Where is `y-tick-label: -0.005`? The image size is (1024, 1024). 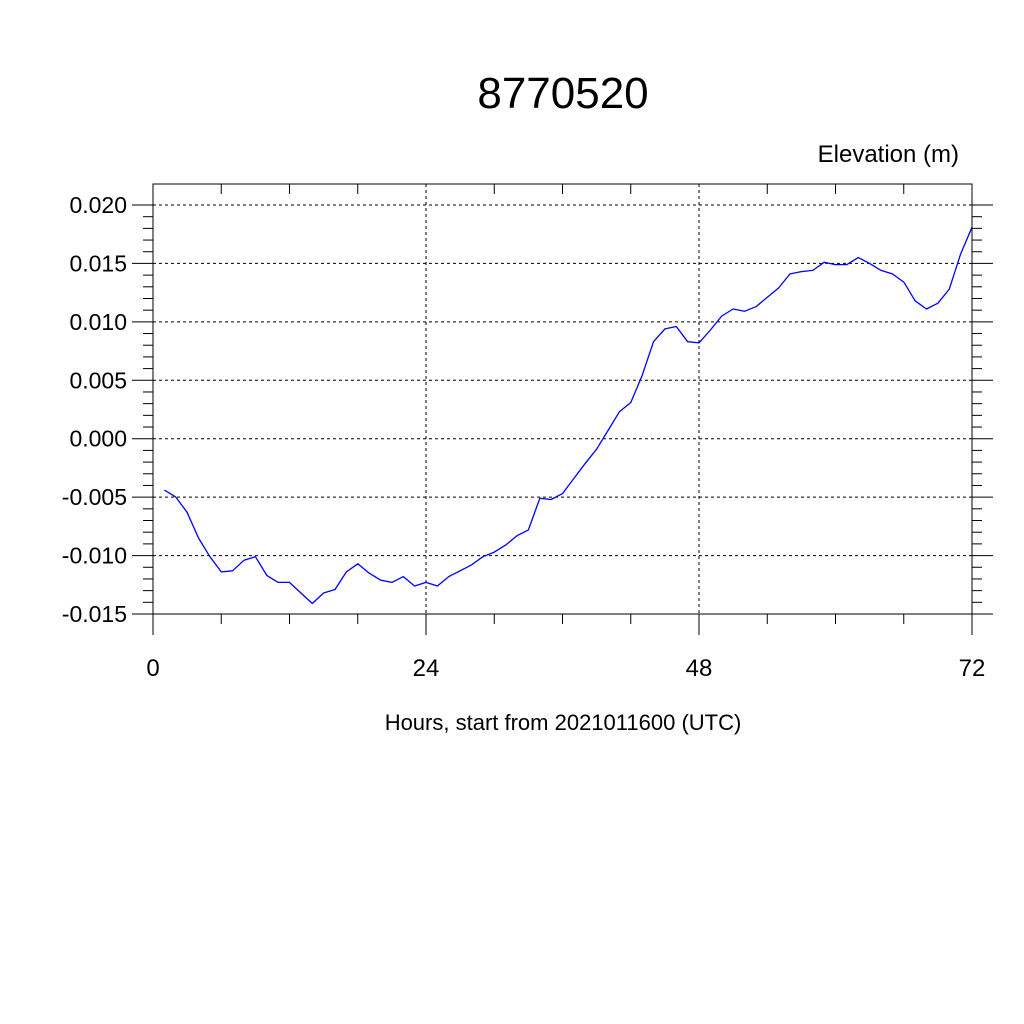
y-tick-label: -0.005 is located at coordinates (94, 497).